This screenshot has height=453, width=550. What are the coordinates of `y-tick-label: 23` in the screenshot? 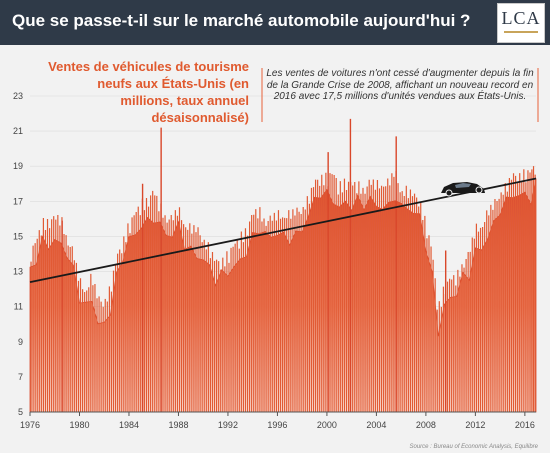 It's located at (18, 96).